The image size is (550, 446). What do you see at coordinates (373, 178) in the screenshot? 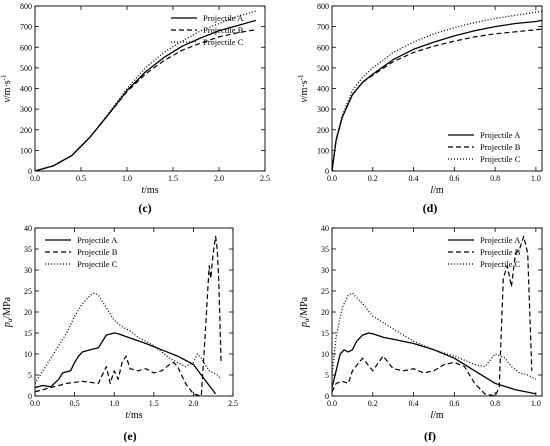
I see `chart-d-xtick-label: 0.2` at bounding box center [373, 178].